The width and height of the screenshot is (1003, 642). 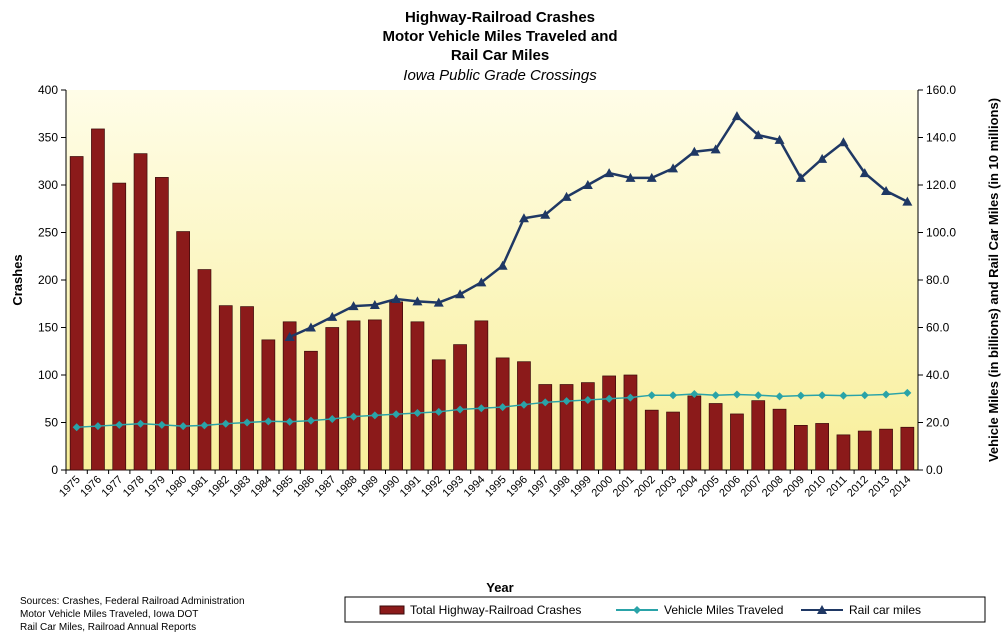 What do you see at coordinates (934, 470) in the screenshot?
I see `y2-tick-label: 0.0` at bounding box center [934, 470].